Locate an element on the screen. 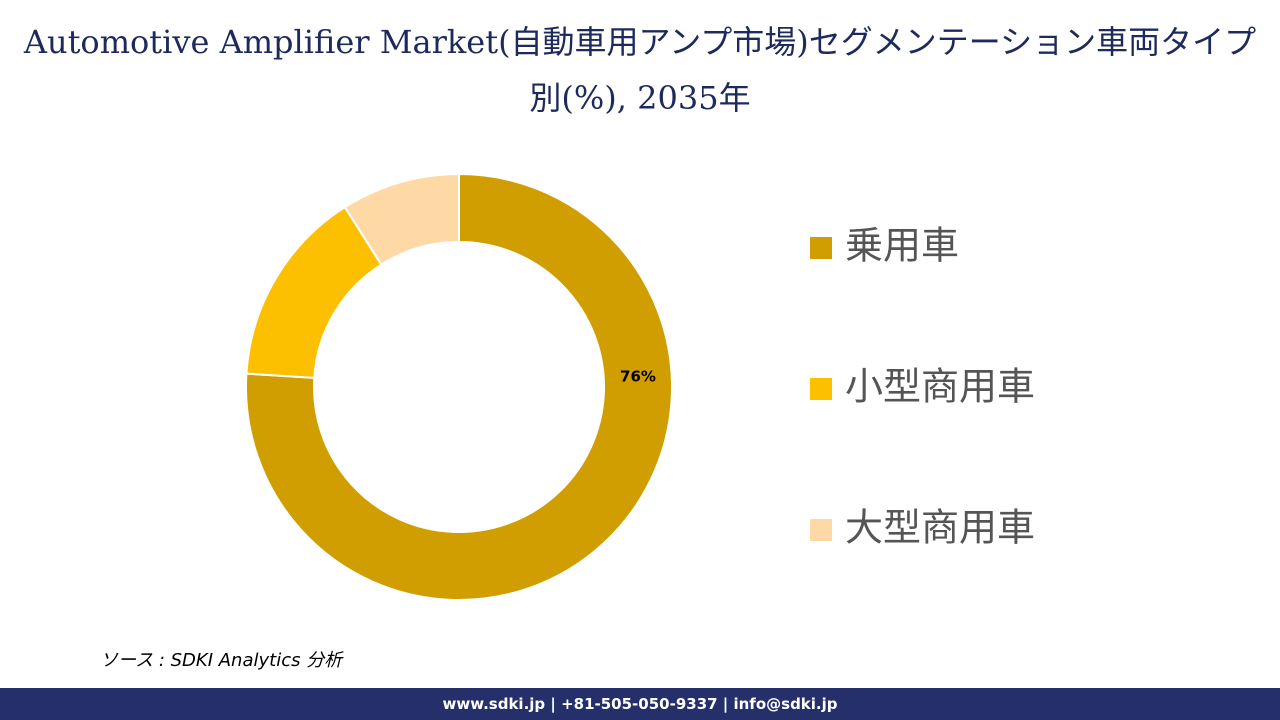 The height and width of the screenshot is (720, 1280). source: ソース : SDKI Analytics 分析 is located at coordinates (221, 660).